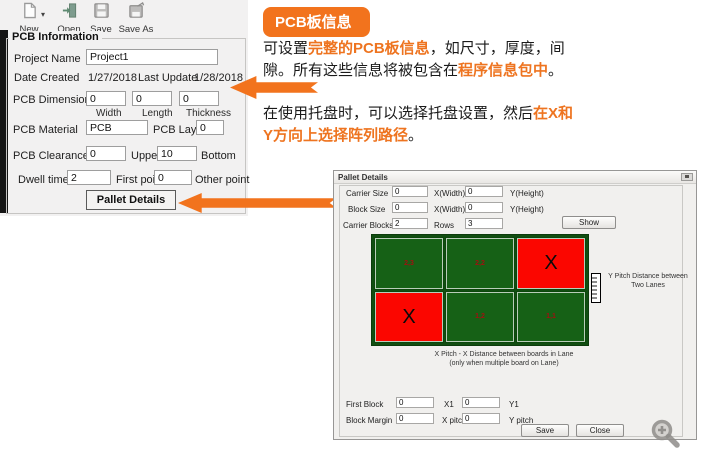 The height and width of the screenshot is (469, 701). What do you see at coordinates (527, 193) in the screenshot?
I see `y-height-label-1: Y(Height)` at bounding box center [527, 193].